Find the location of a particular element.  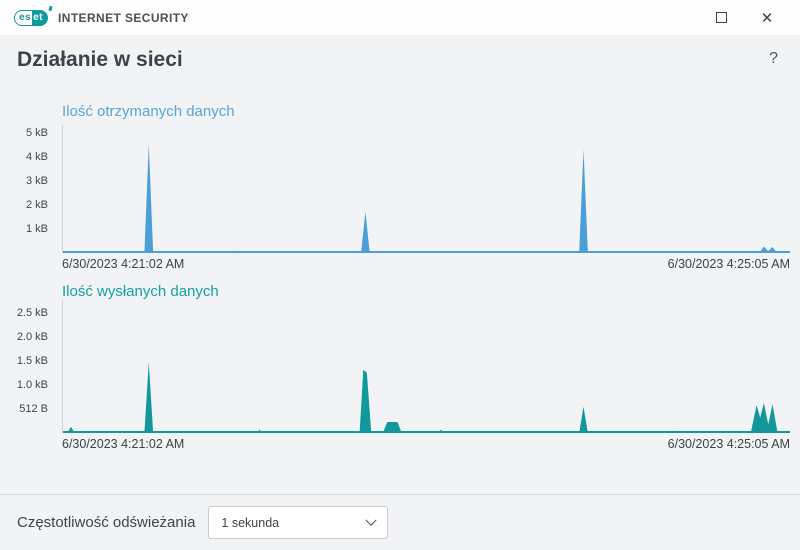

window-controls: ✕ is located at coordinates (748, 18).